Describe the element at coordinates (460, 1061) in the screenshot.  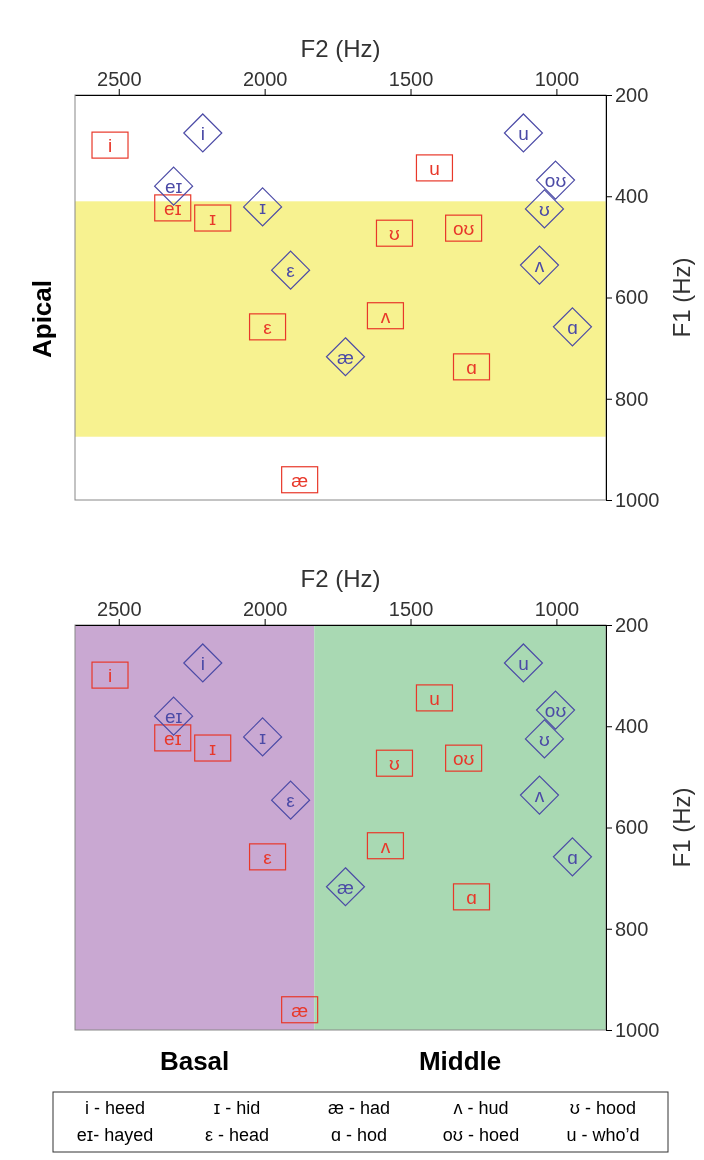
I see `band-label: Middle` at that location.